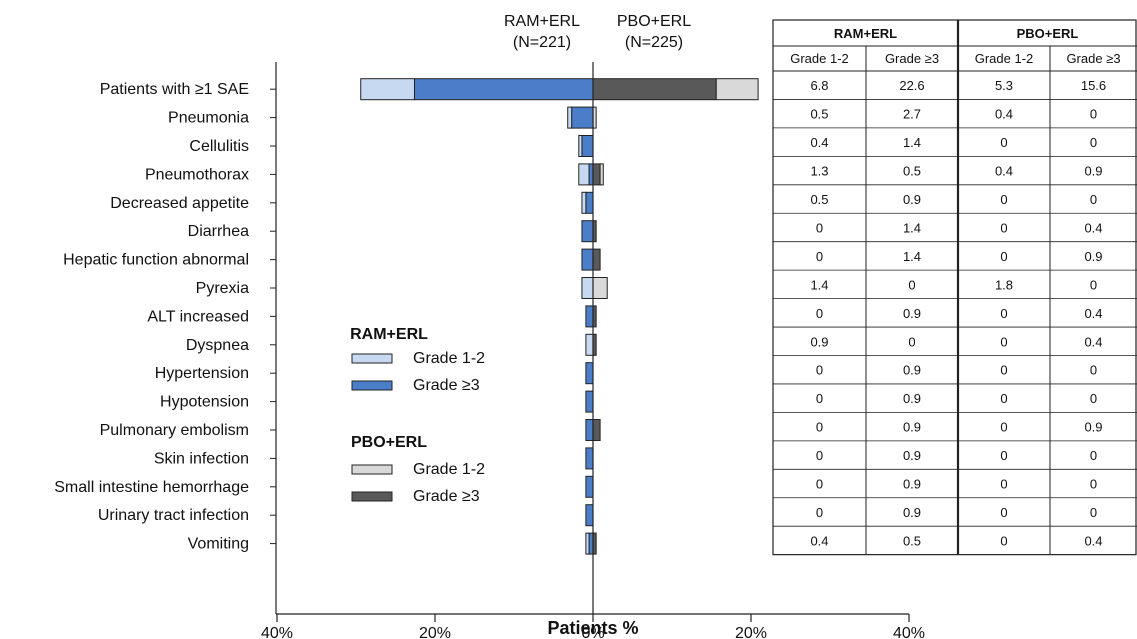 The image size is (1137, 639). Describe the element at coordinates (217, 345) in the screenshot. I see `category-label: Dyspnea` at that location.